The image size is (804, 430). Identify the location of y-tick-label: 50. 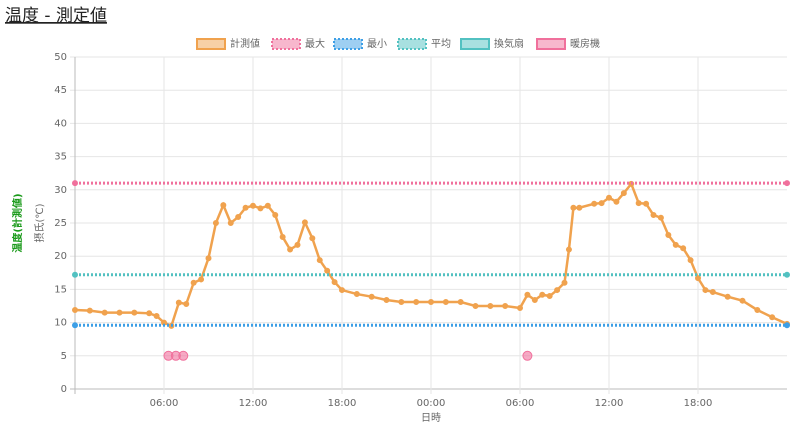
(60, 57).